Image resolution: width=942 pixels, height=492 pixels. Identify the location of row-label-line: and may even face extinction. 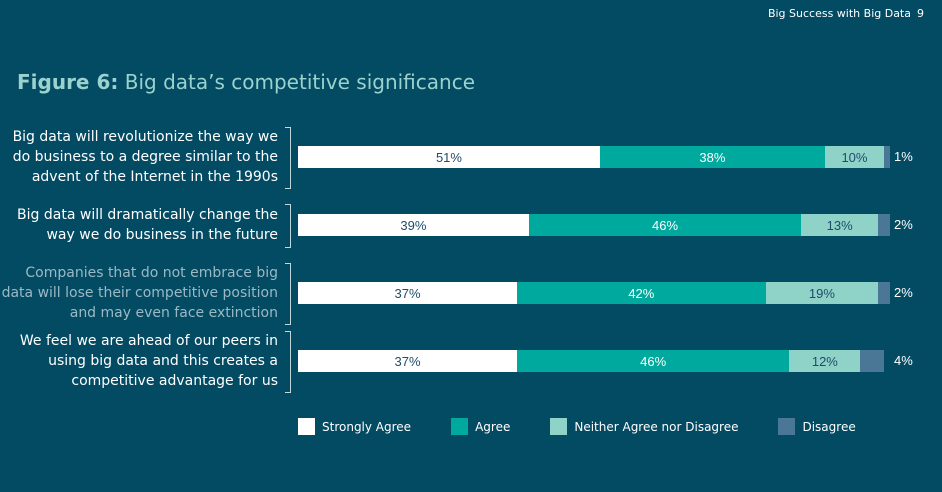
(173, 313).